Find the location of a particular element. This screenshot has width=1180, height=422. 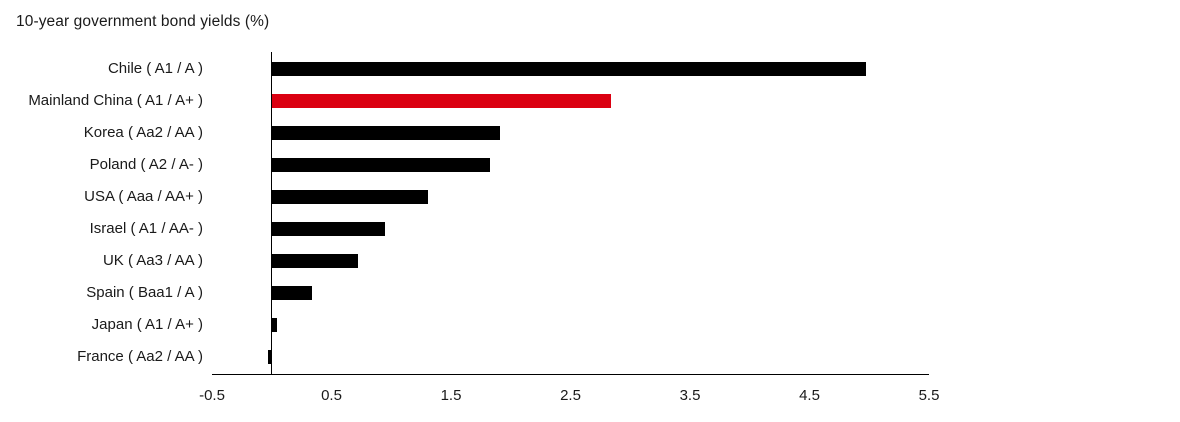

category-label-mainland-china: Mainland China ( A1 / A+ ) is located at coordinates (115, 100).